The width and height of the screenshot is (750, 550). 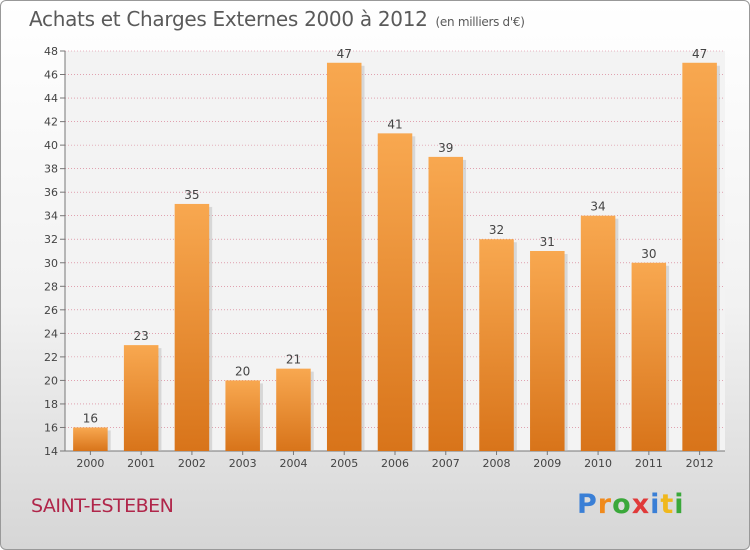 I want to click on data-label: 30, so click(x=648, y=254).